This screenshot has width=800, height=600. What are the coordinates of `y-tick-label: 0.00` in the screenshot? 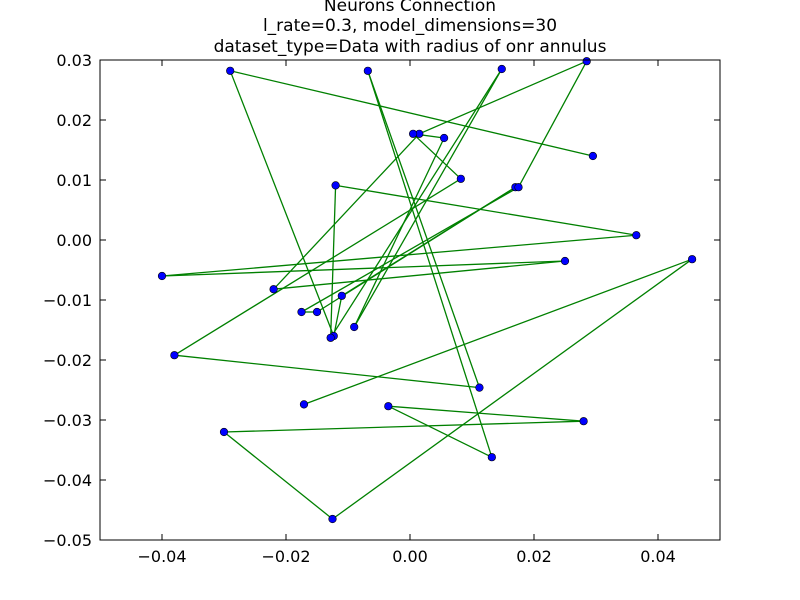 It's located at (74, 240).